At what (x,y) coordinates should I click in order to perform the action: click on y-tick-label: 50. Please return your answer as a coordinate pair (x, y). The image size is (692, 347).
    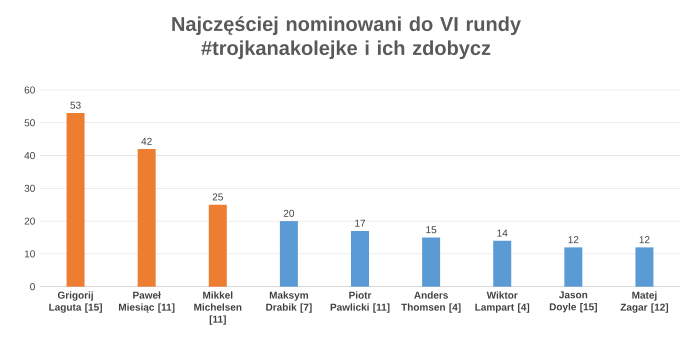
    Looking at the image, I should click on (29, 122).